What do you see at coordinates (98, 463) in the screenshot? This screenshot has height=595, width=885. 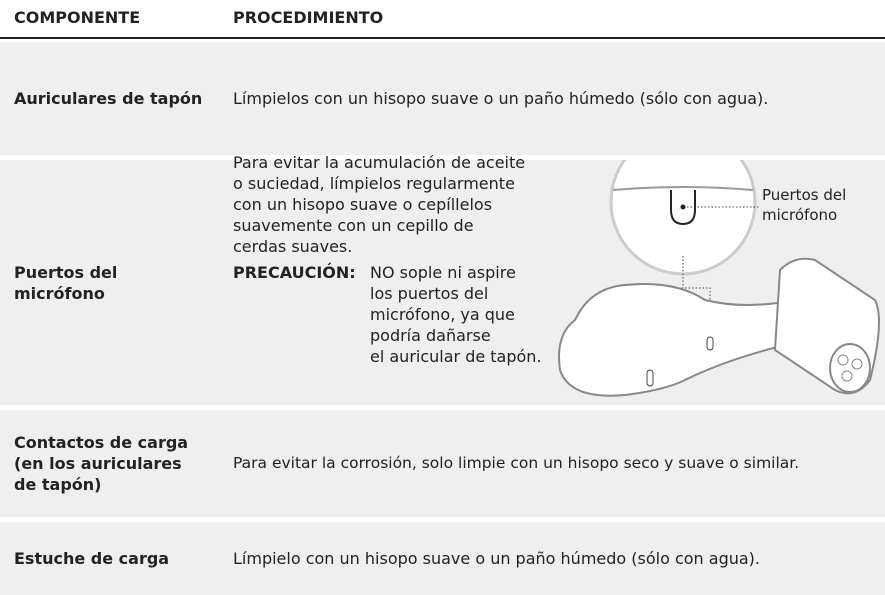 I see `text-line: (en los auriculares` at bounding box center [98, 463].